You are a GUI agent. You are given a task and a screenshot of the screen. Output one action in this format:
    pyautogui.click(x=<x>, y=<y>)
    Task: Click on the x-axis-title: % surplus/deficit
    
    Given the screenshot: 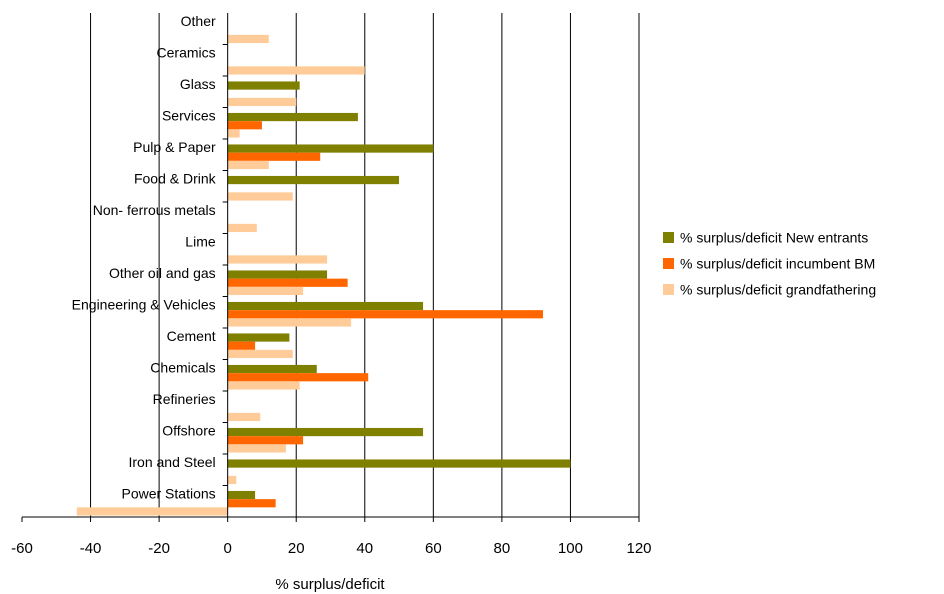 What is the action you would take?
    pyautogui.click(x=330, y=584)
    